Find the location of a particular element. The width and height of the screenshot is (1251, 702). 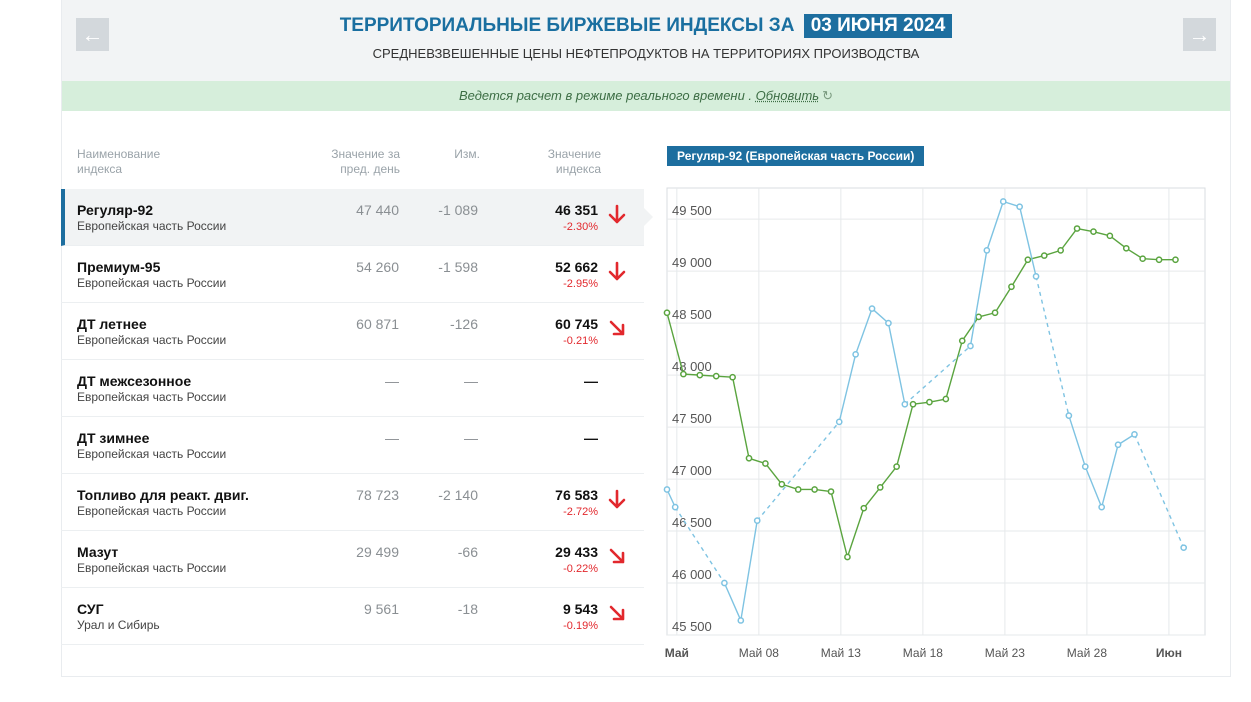

row-value: — is located at coordinates (591, 381).